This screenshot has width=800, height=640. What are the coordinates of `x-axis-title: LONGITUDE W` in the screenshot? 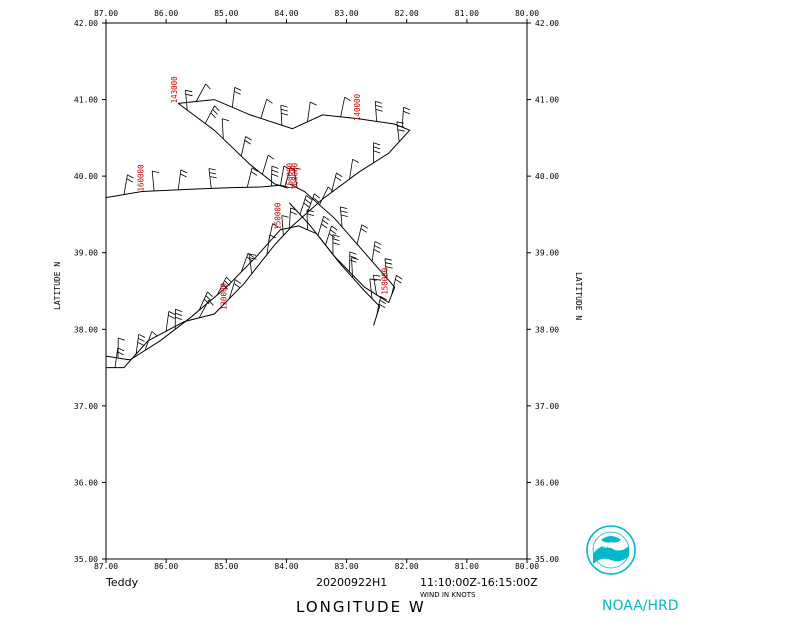 It's located at (361, 607).